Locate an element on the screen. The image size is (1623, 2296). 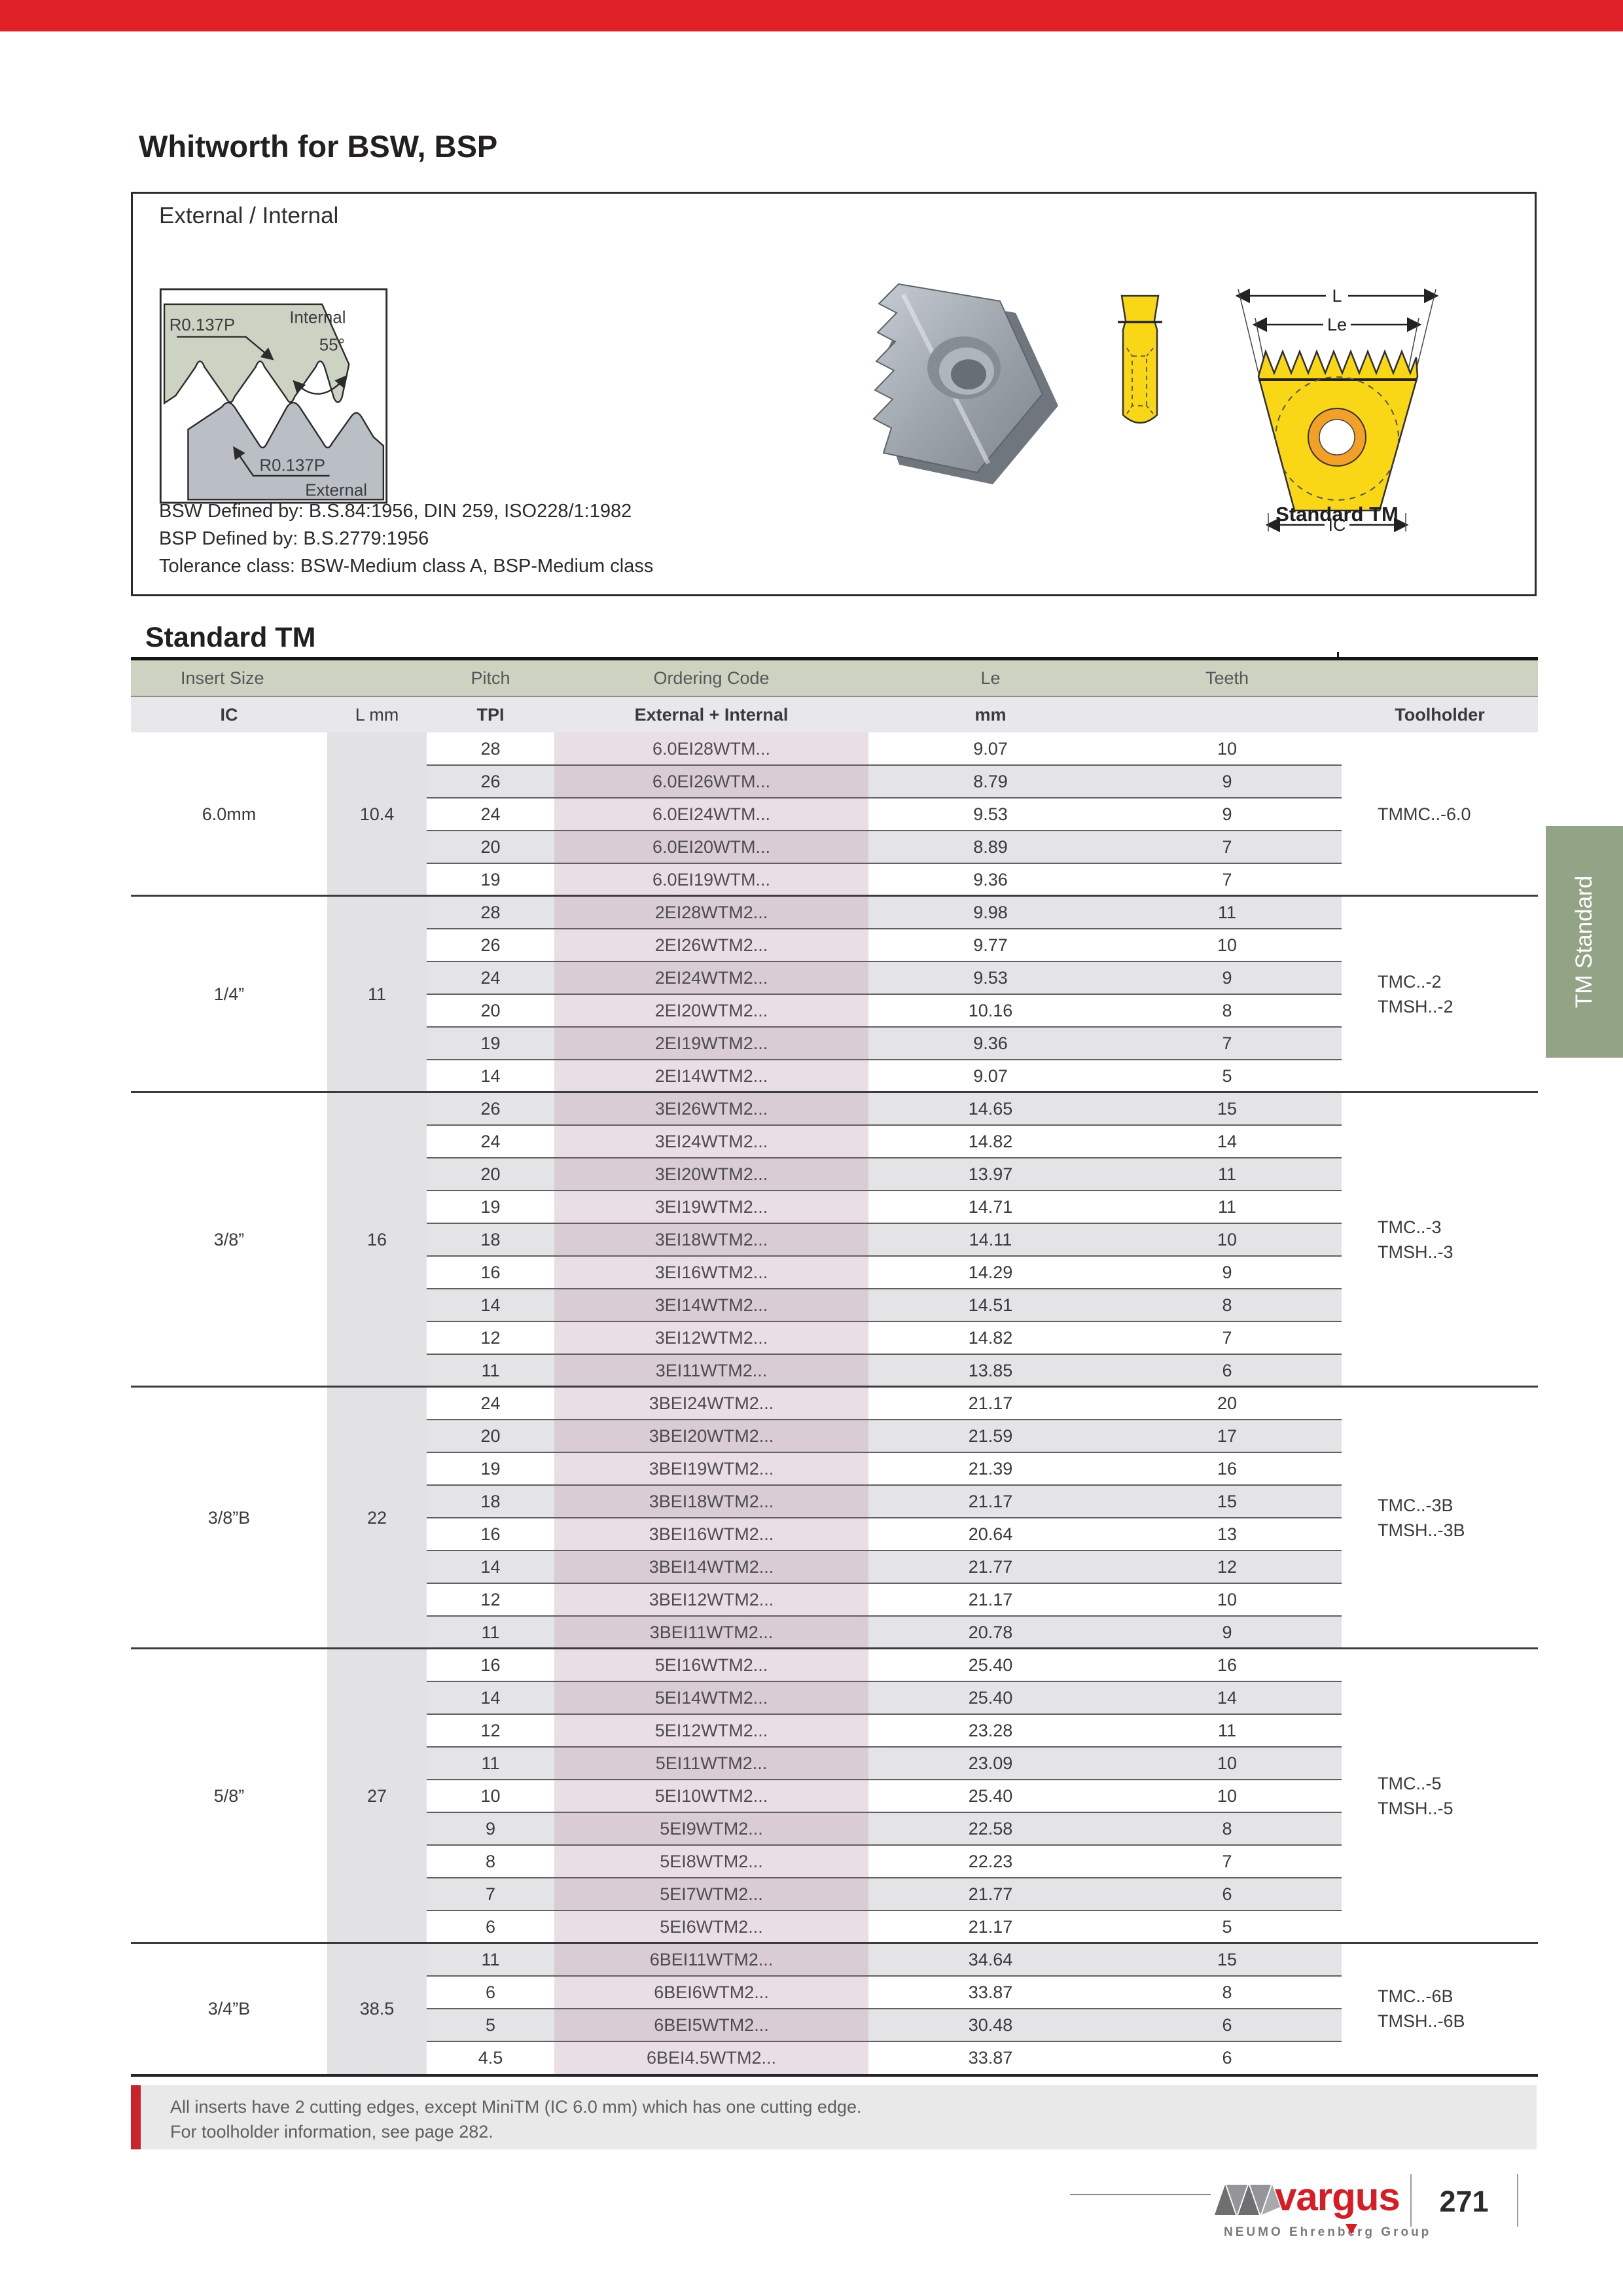
teeth-cell: 6 is located at coordinates (1227, 1370).